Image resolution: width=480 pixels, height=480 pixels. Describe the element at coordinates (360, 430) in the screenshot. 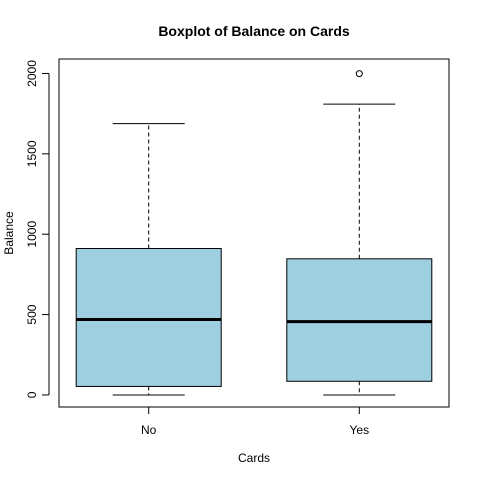

I see `x-tick-label: Yes` at that location.